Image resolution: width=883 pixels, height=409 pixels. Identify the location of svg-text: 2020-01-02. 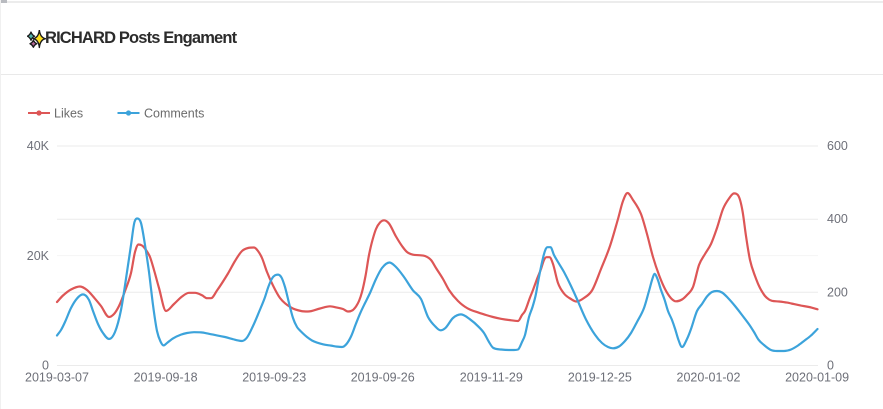
(709, 378).